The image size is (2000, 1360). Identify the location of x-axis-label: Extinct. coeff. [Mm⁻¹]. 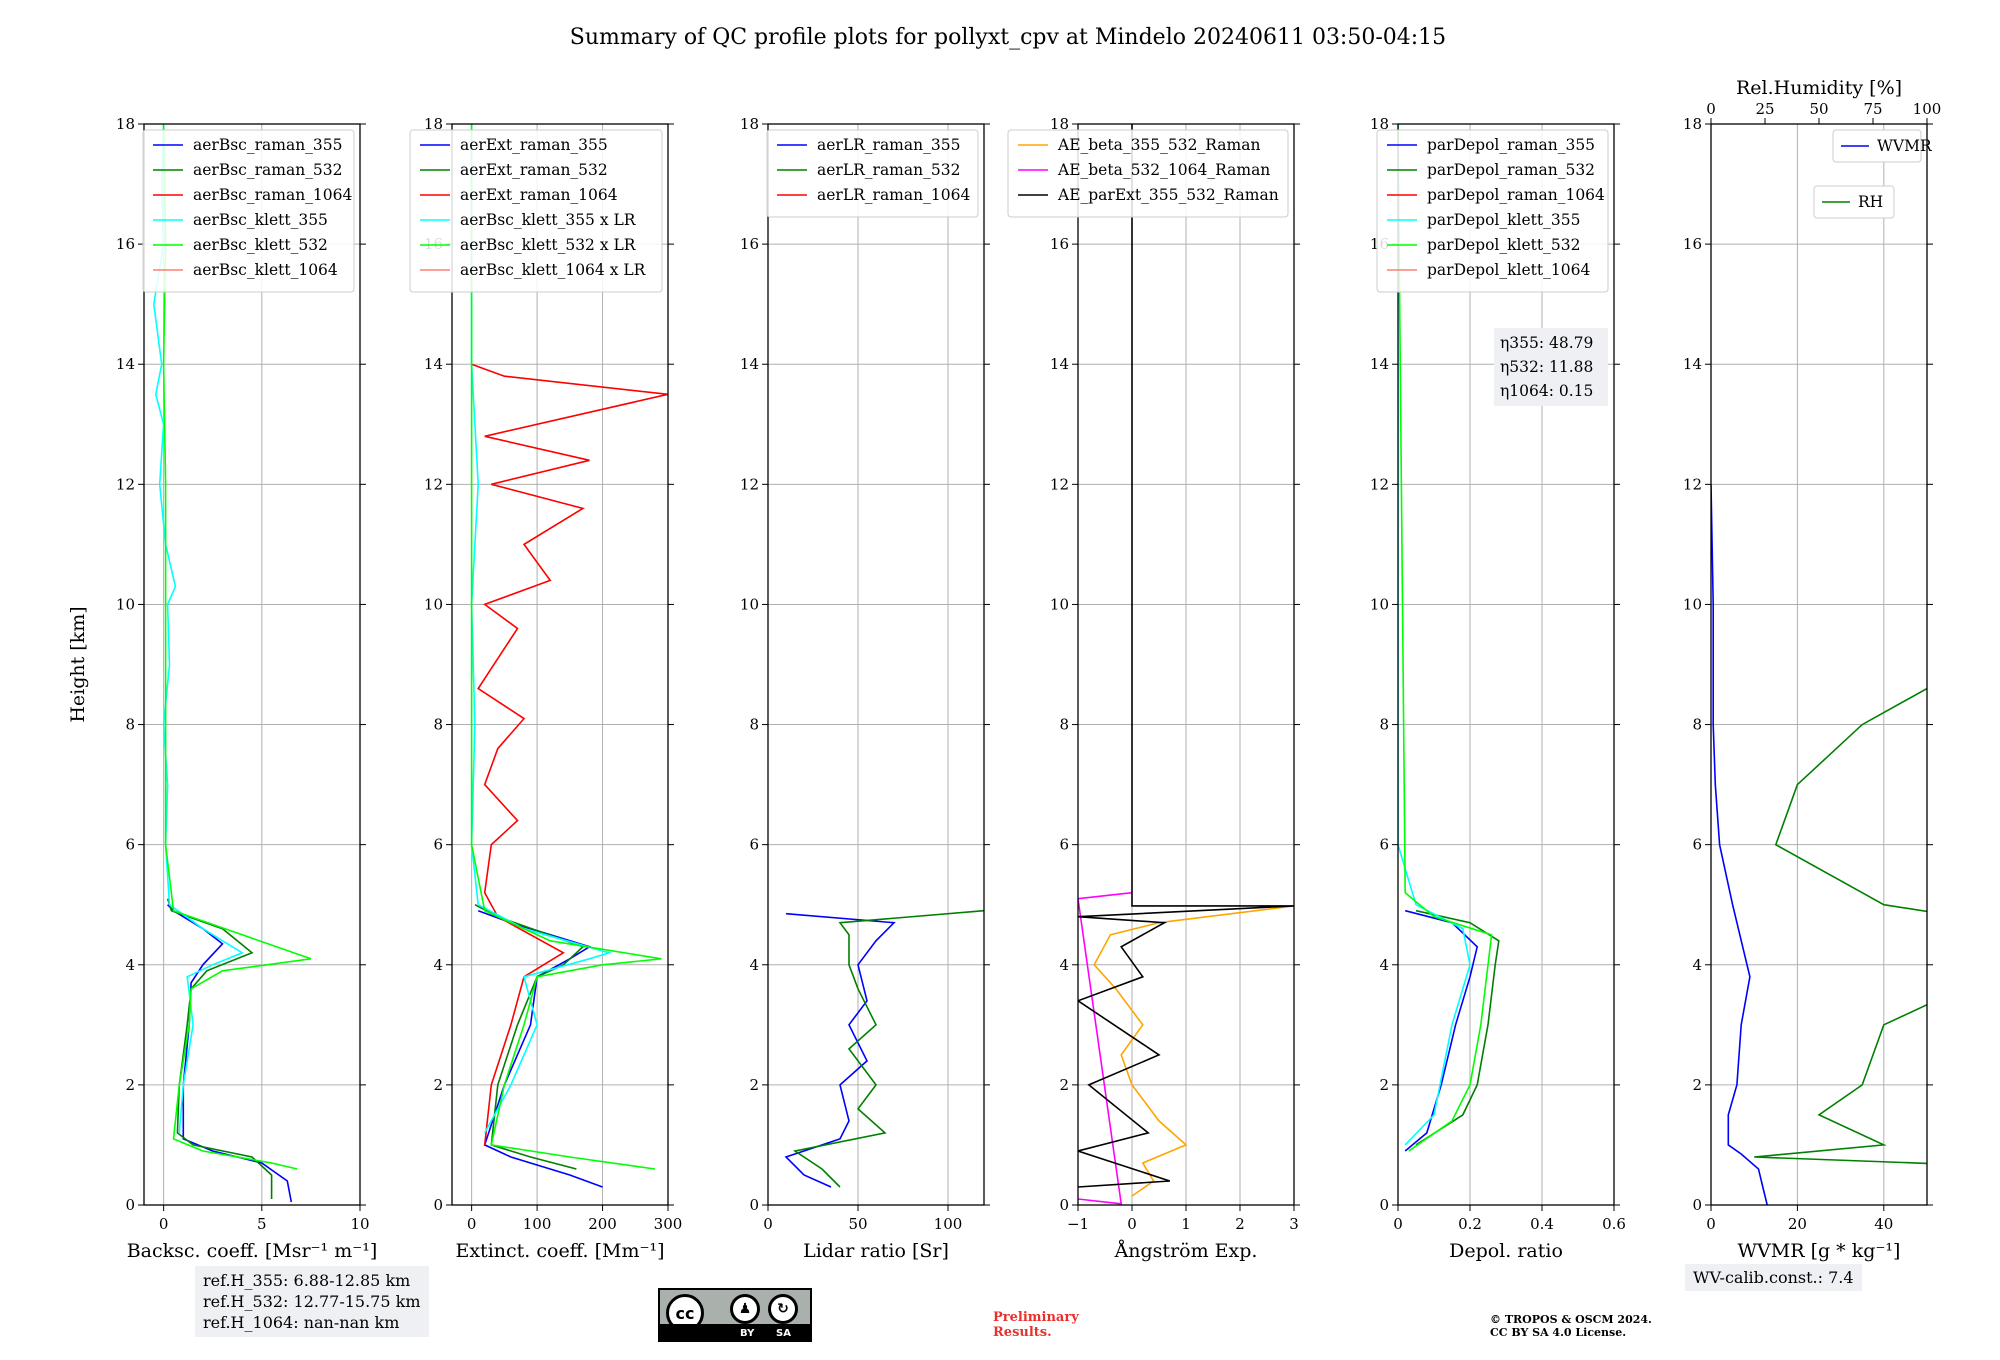
(559, 1251).